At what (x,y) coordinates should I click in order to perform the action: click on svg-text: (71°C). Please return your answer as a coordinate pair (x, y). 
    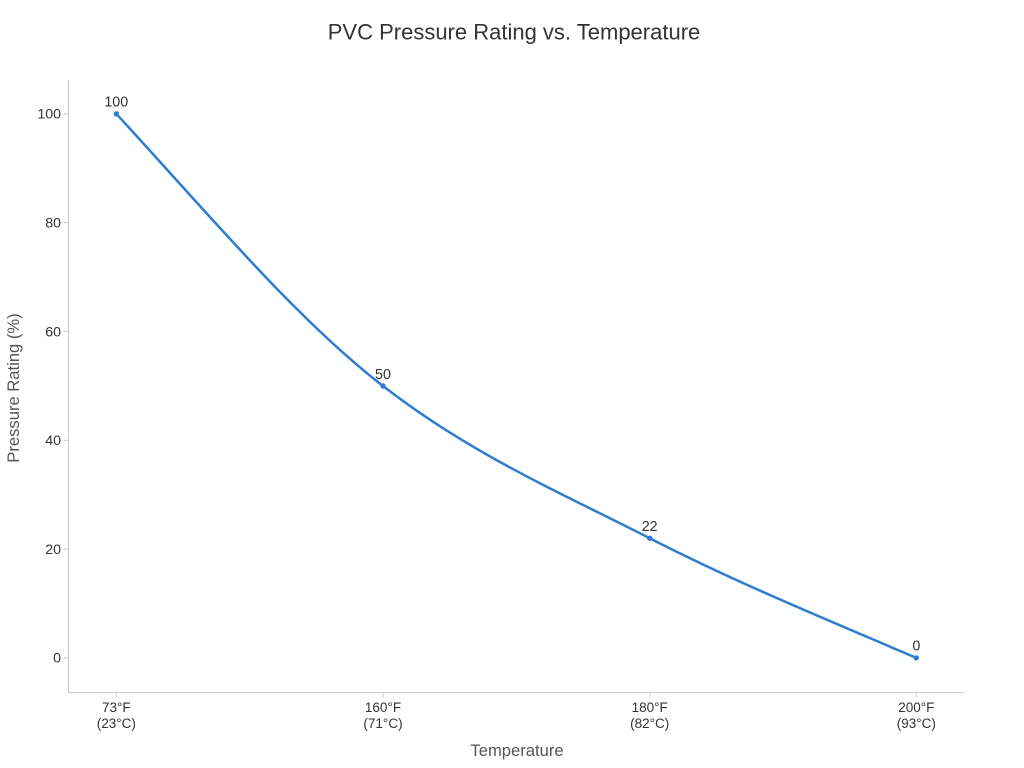
    Looking at the image, I should click on (382, 723).